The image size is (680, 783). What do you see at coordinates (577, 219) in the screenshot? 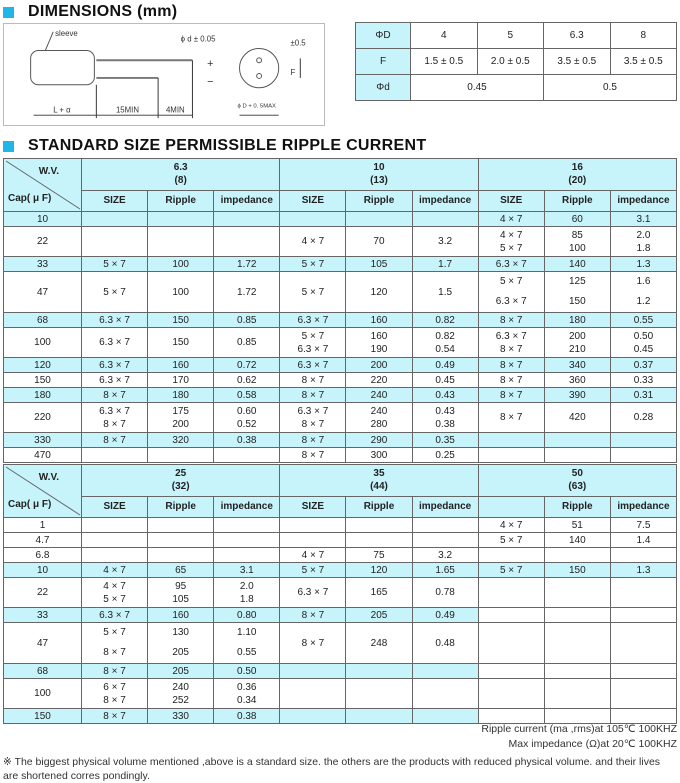
I see `ripple-cell: 60` at bounding box center [577, 219].